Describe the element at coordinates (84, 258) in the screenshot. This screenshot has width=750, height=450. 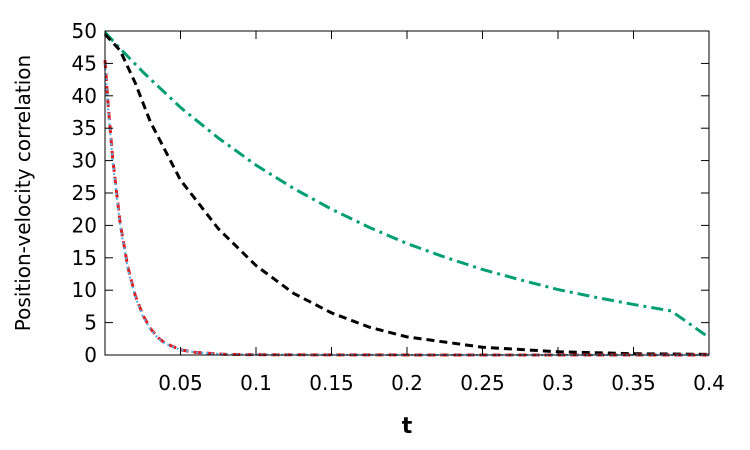
I see `y-tick-label: 15` at that location.